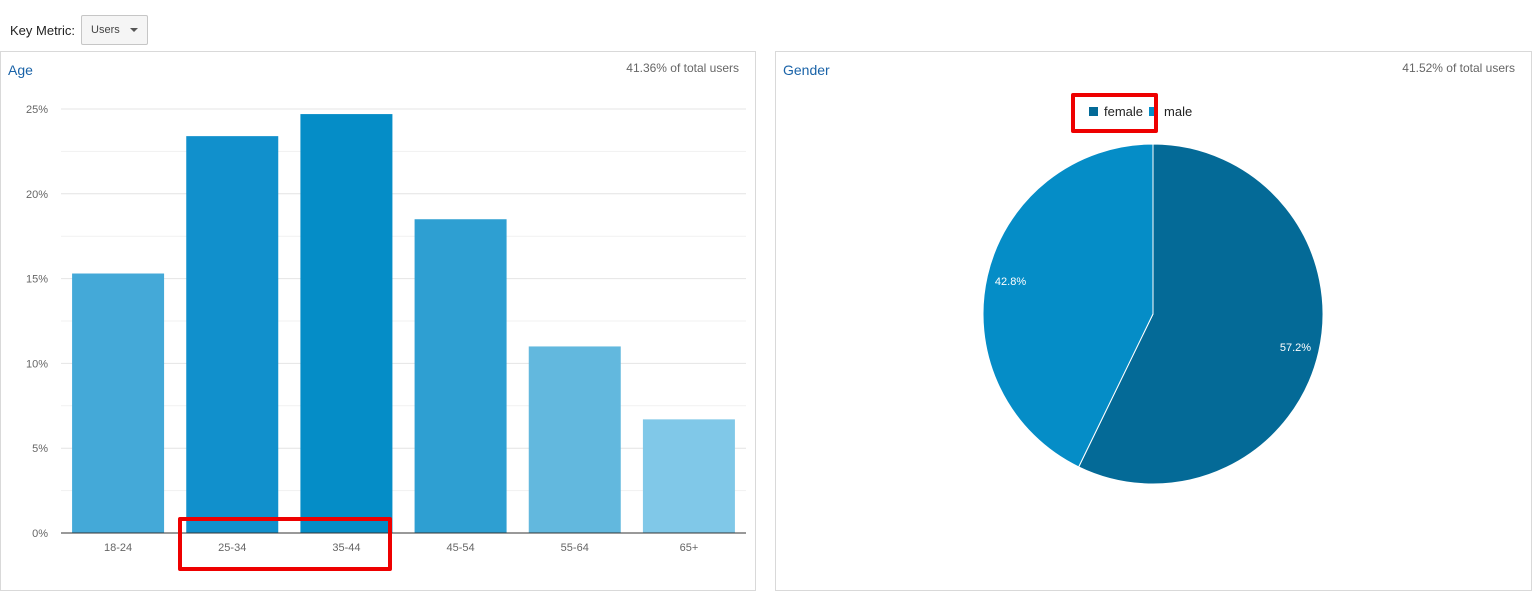  What do you see at coordinates (40, 449) in the screenshot?
I see `age-y-tick-label: 5%` at bounding box center [40, 449].